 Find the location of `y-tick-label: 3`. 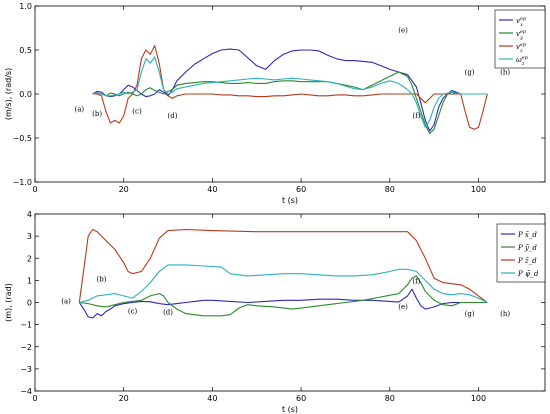

y-tick-label: 3 is located at coordinates (29, 236).